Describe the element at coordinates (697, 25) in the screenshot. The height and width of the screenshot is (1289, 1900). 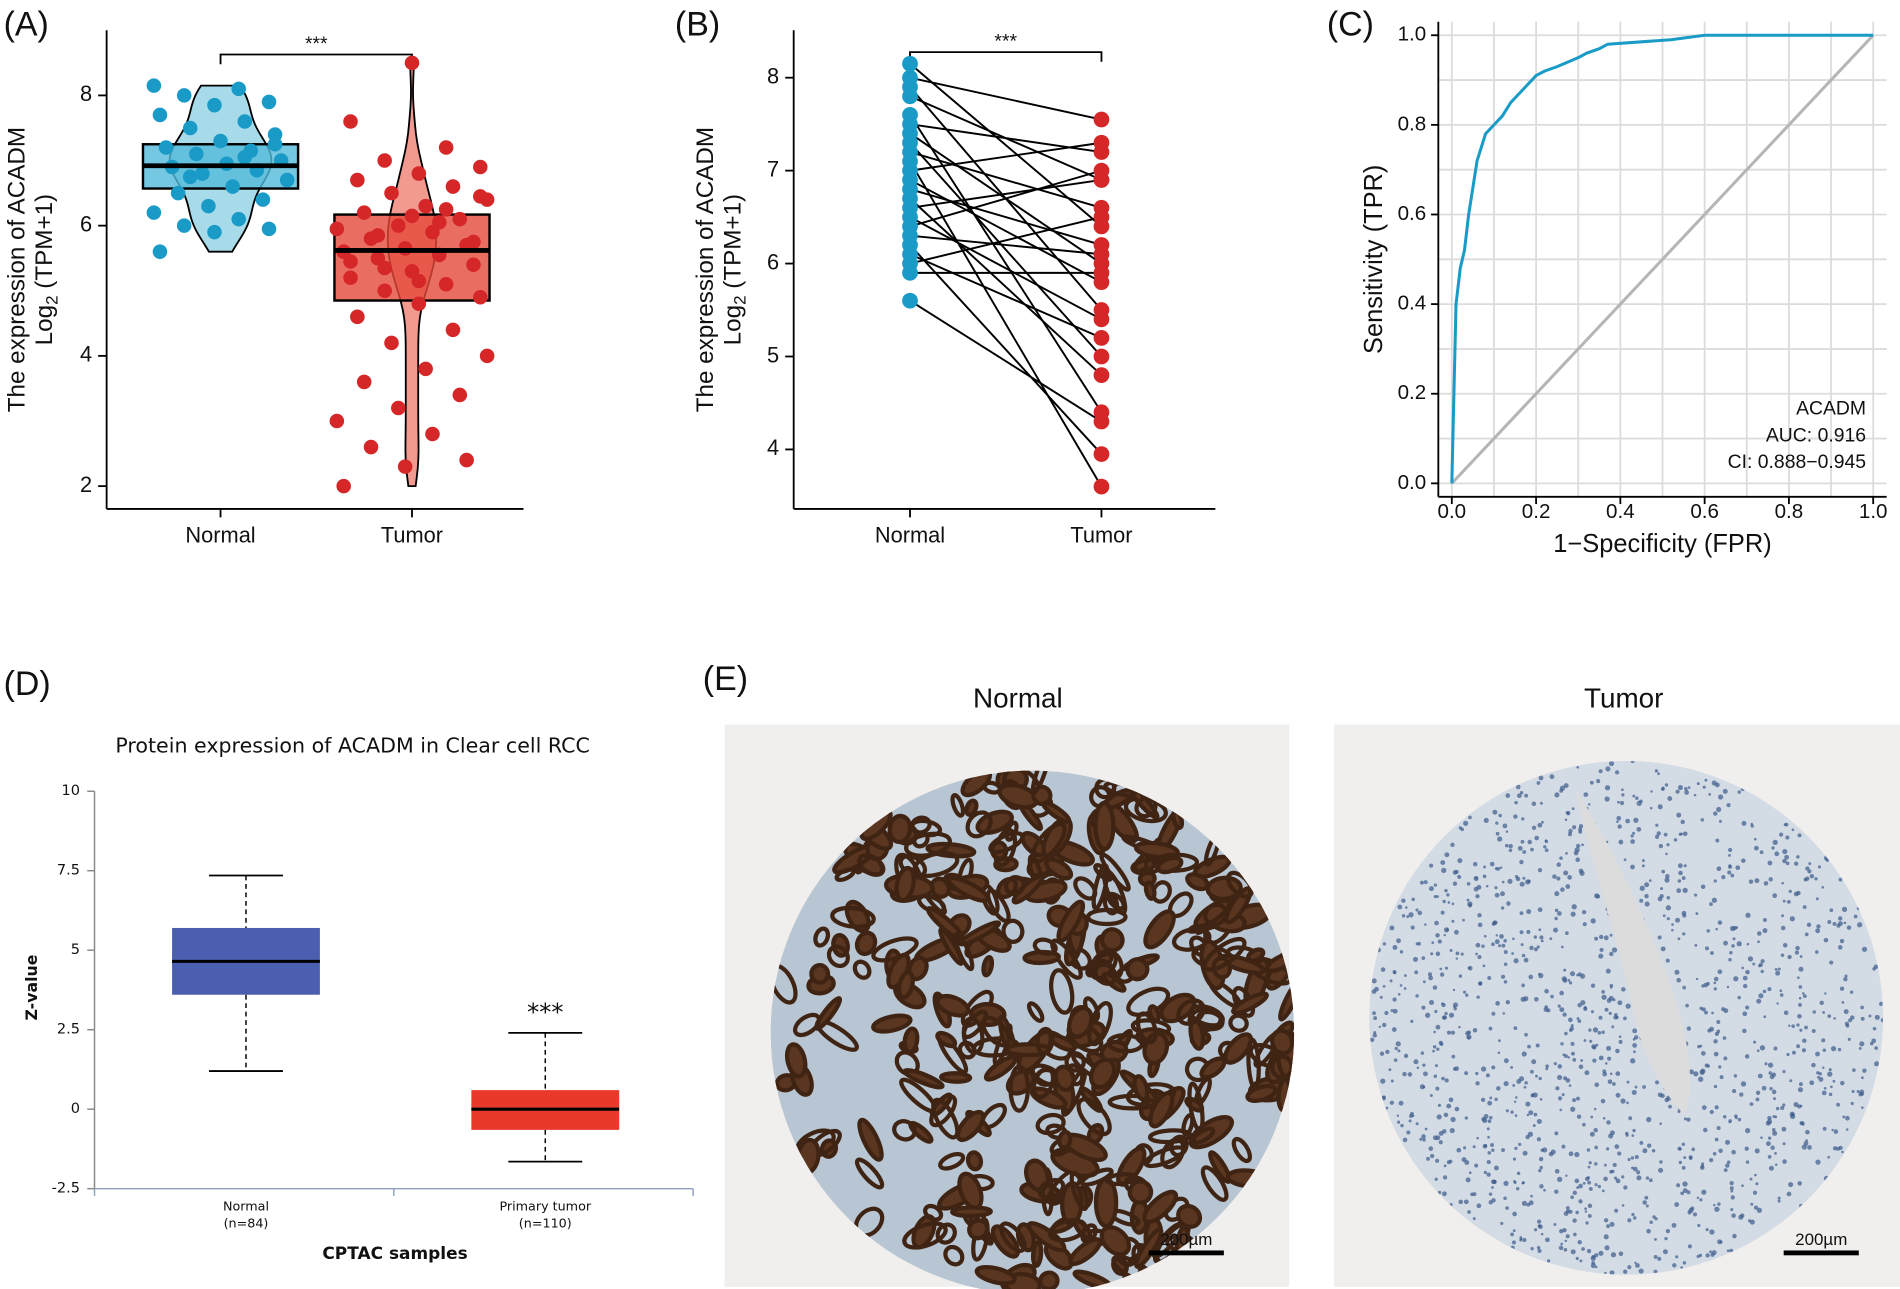
I see `panel-label: (B)` at that location.